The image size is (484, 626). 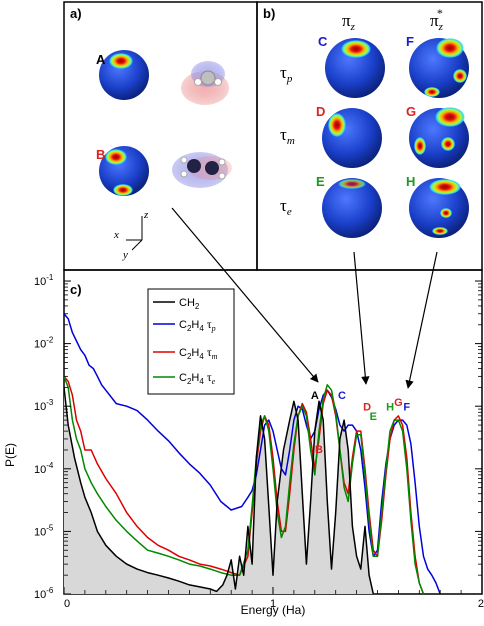 What do you see at coordinates (437, 19) in the screenshot?
I see `column-header-pi-star: πz*` at bounding box center [437, 19].